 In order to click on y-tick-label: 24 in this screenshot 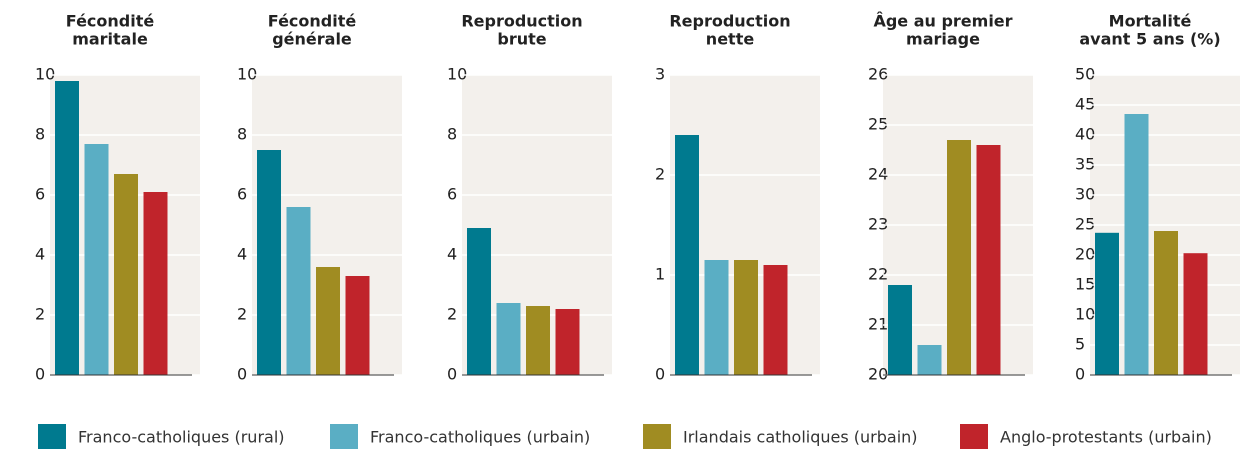, I will do `click(878, 174)`.